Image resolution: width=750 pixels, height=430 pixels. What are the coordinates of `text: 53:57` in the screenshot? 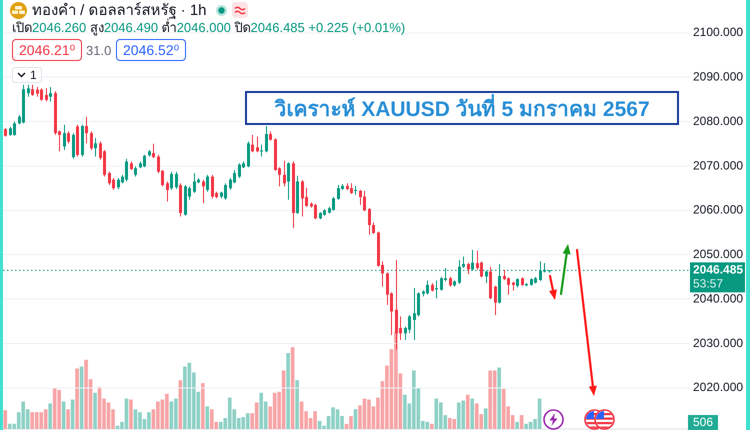 It's located at (708, 283).